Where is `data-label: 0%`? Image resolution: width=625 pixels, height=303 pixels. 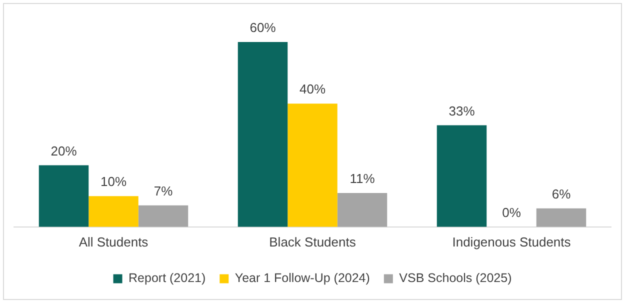
data-label: 0% is located at coordinates (512, 212).